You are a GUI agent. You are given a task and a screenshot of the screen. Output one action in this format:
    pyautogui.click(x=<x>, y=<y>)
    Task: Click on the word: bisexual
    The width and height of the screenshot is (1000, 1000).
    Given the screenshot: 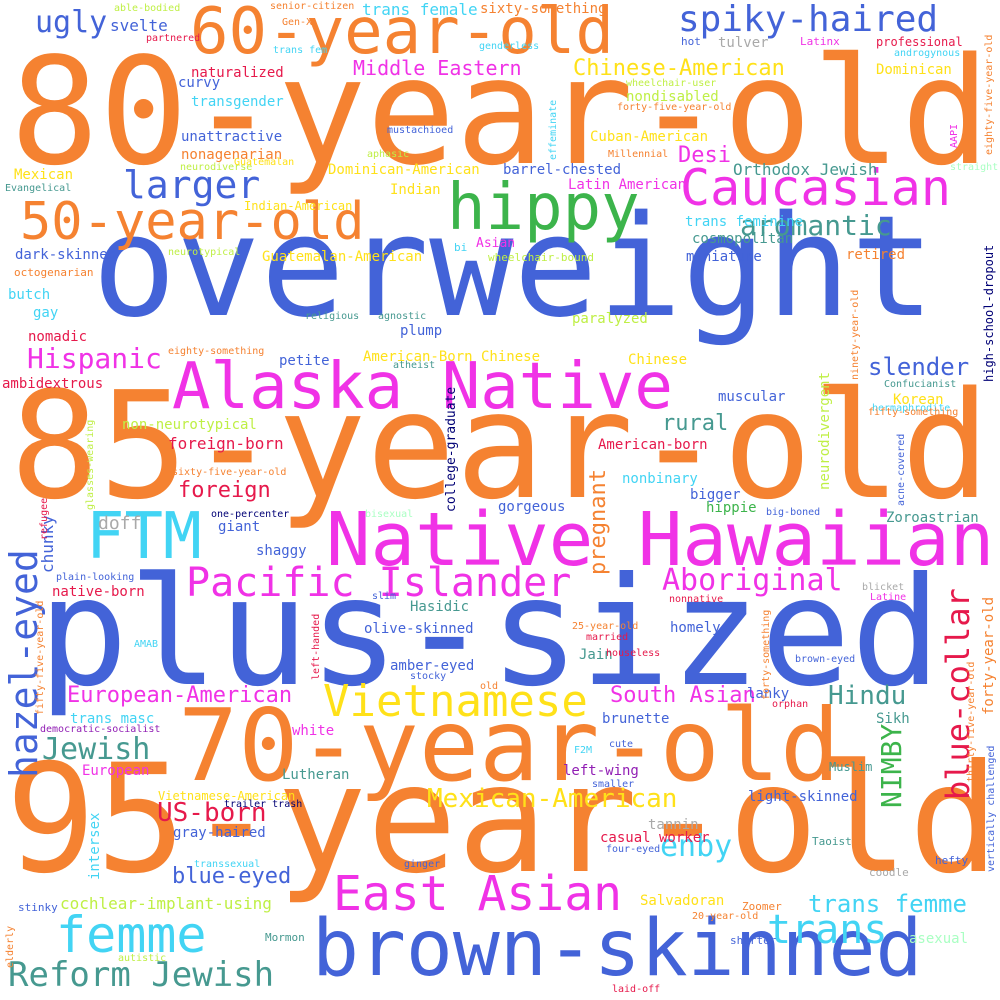 What is the action you would take?
    pyautogui.click(x=389, y=514)
    